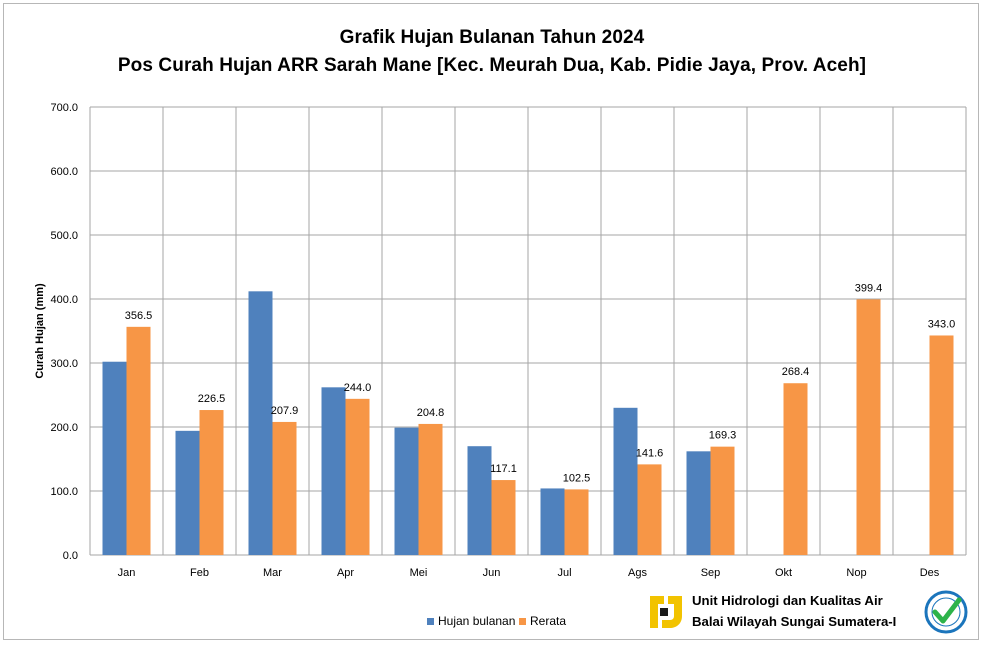 The height and width of the screenshot is (645, 984). Describe the element at coordinates (187, 492) in the screenshot. I see `bar-hujan-feb` at that location.